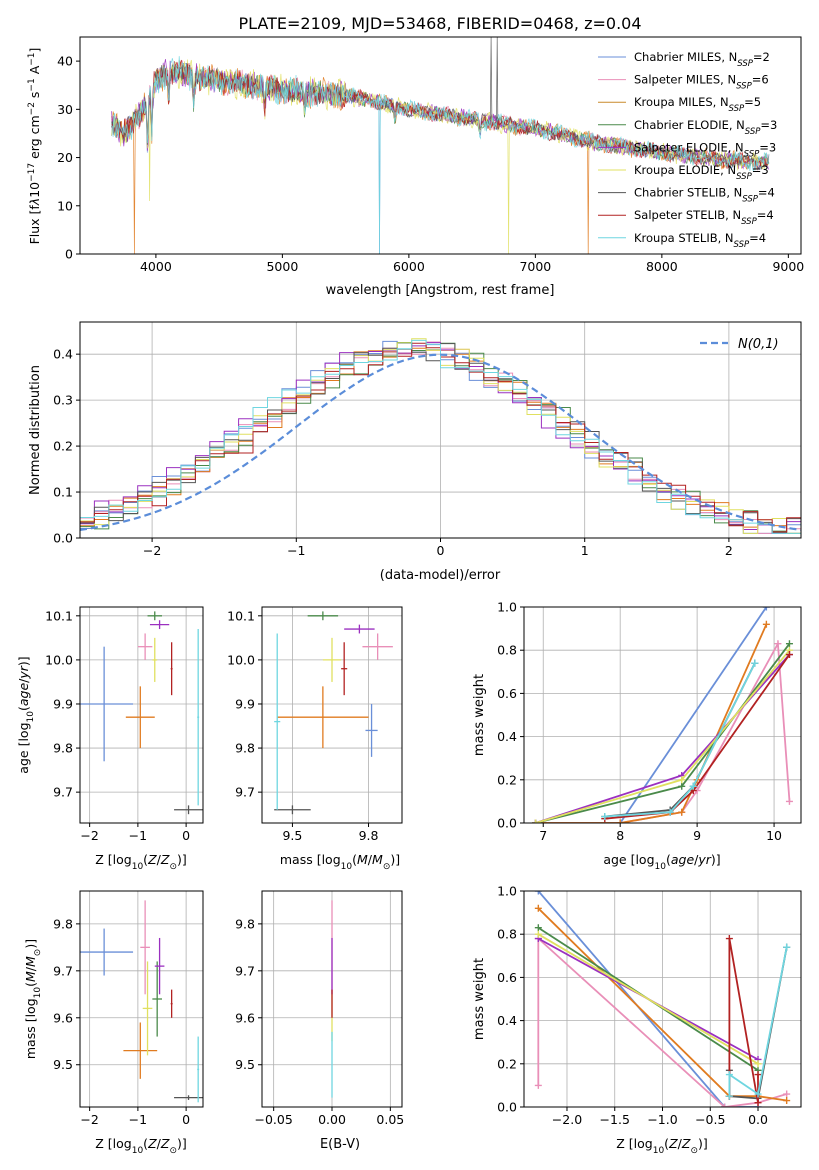 Image resolution: width=819 pixels, height=1170 pixels. I want to click on x-tick-label: 8000, so click(662, 266).